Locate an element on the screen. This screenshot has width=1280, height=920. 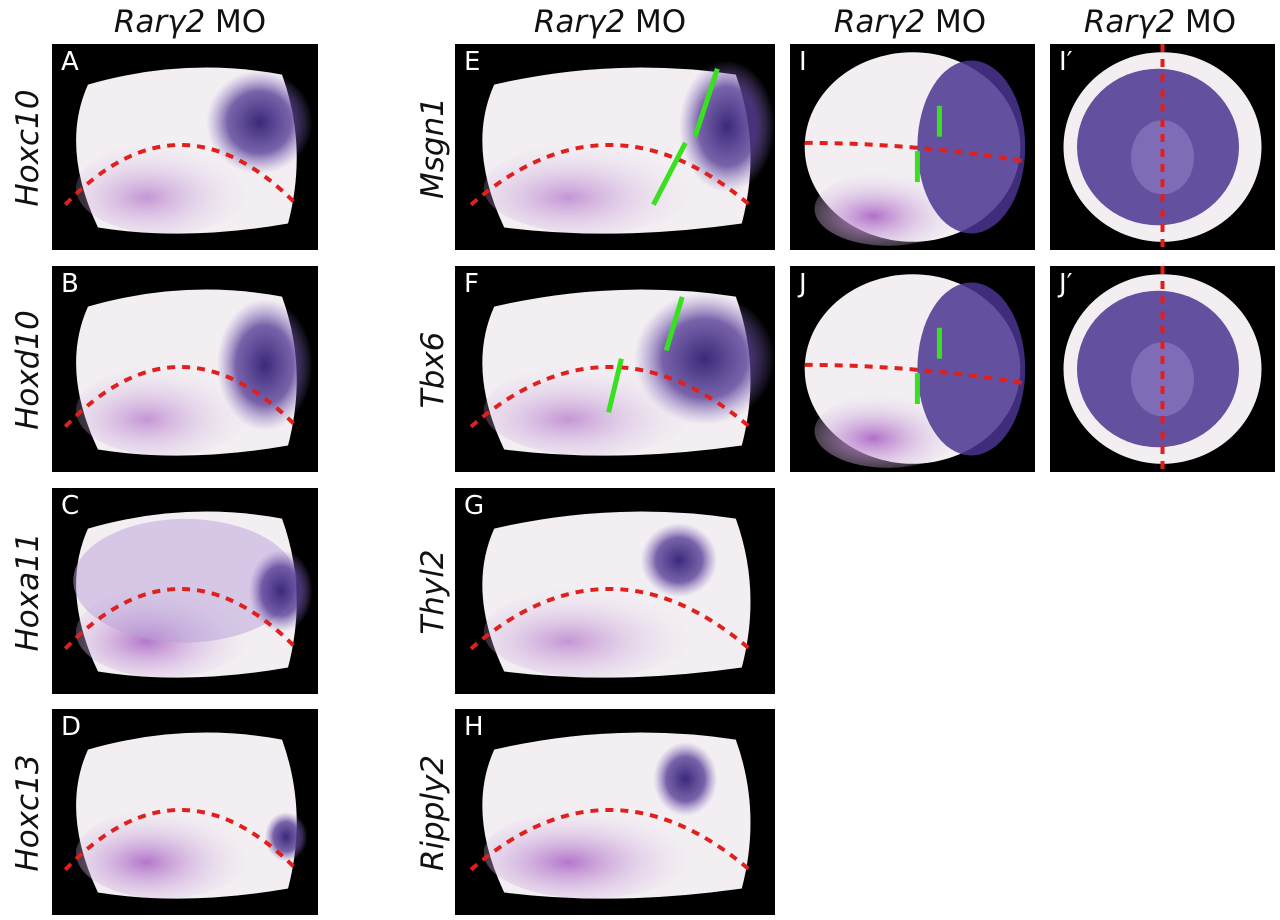
panel-a: A is located at coordinates (185, 147).